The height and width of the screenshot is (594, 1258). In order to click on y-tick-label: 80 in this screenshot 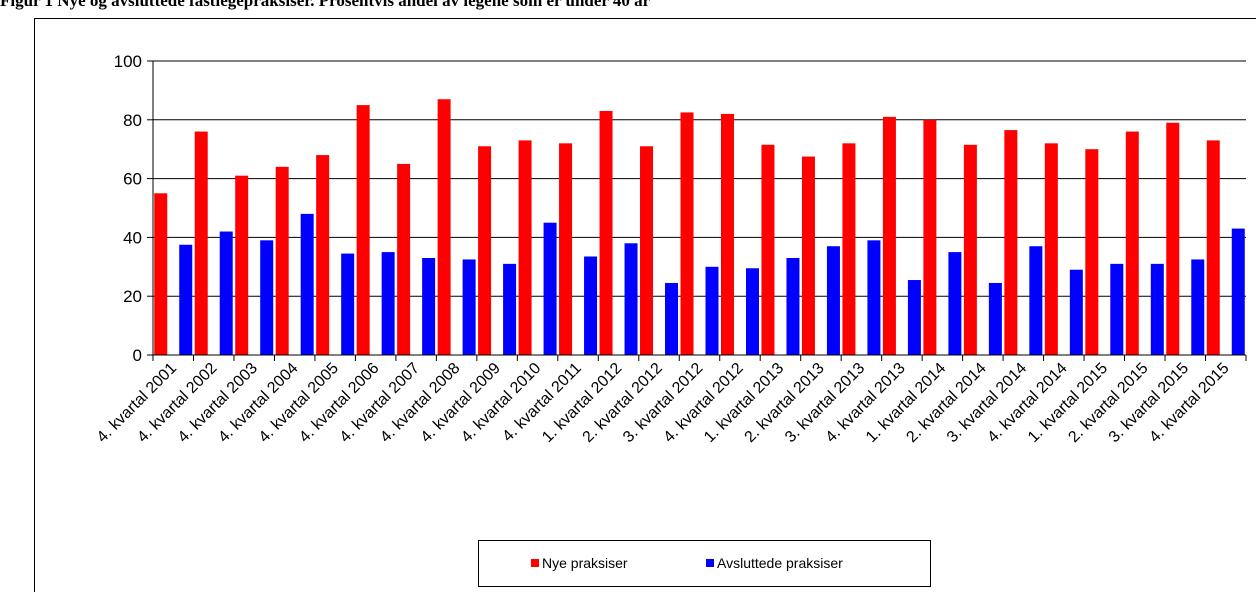, I will do `click(132, 120)`.